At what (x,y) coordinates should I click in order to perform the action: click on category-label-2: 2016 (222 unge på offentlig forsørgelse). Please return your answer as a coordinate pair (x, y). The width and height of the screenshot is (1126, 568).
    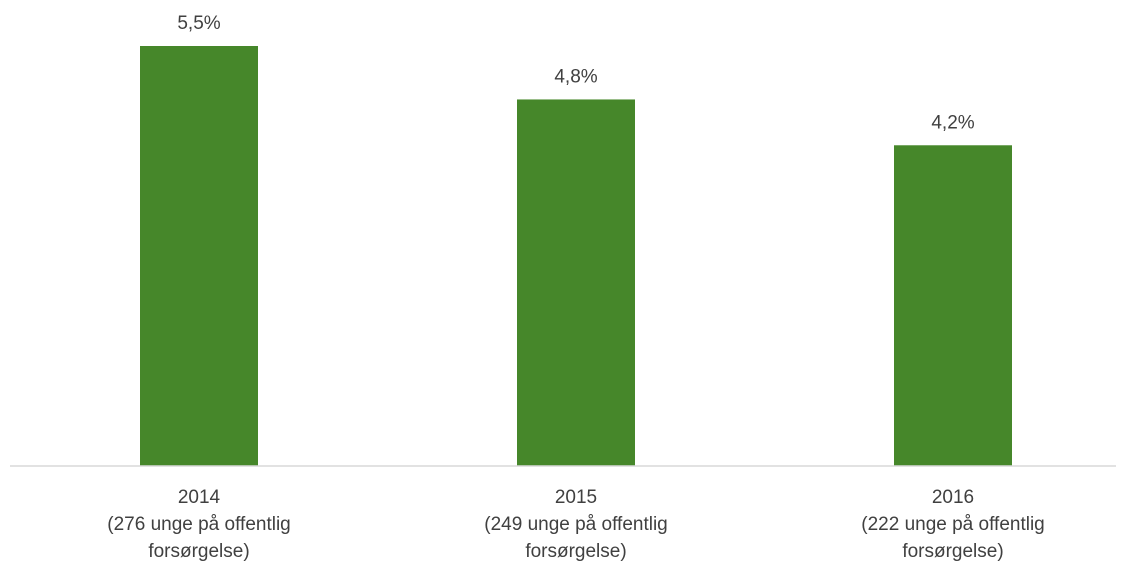
    Looking at the image, I should click on (952, 524).